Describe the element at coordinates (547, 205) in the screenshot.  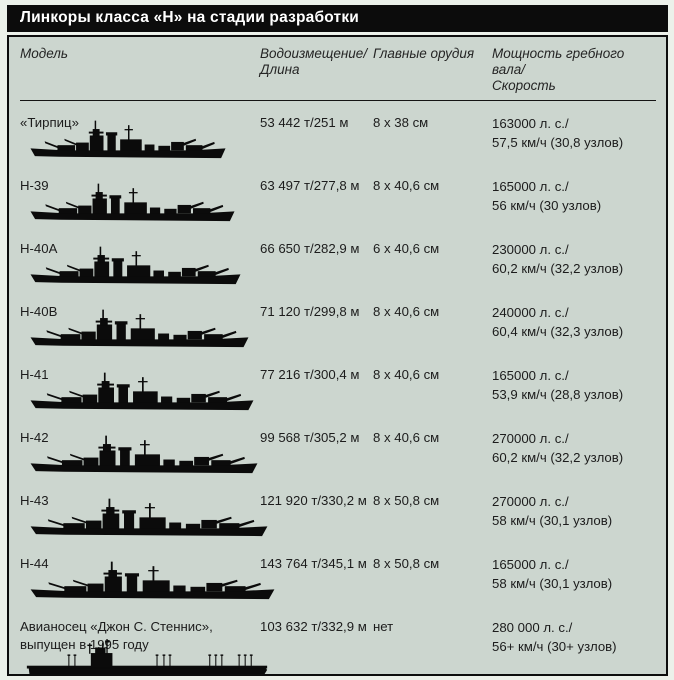
I see `speed-value: 56 км/ч (30 узлов)` at that location.